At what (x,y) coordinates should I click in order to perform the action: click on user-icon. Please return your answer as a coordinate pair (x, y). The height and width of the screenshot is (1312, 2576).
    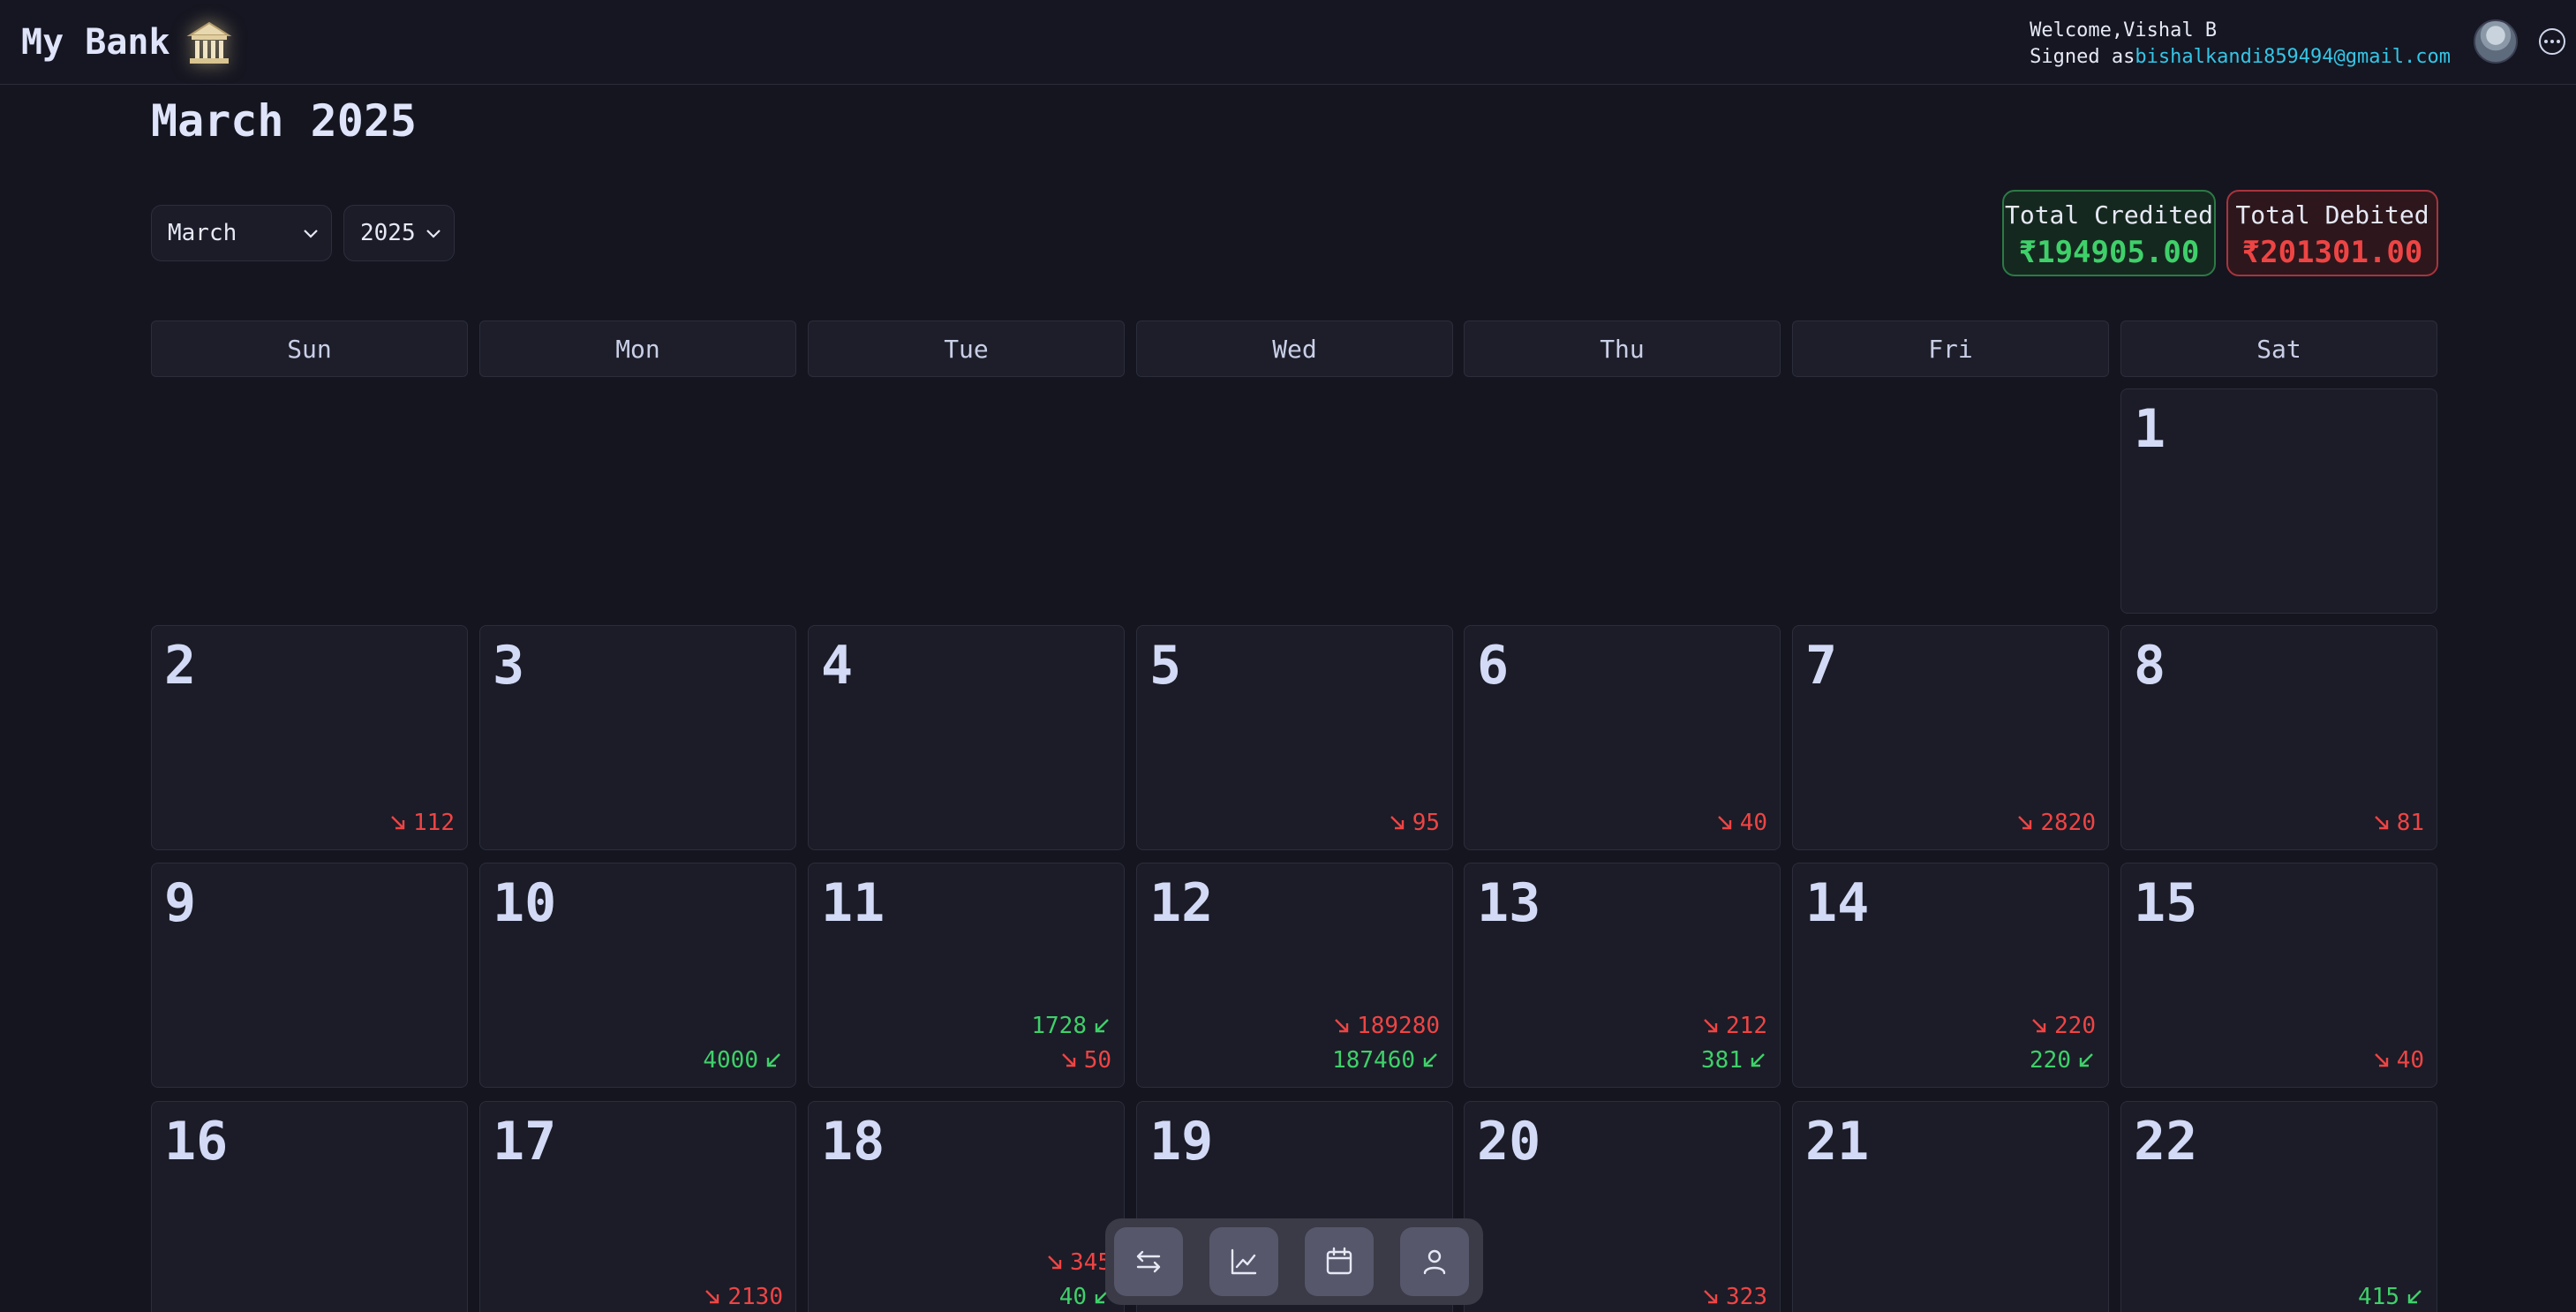
    Looking at the image, I should click on (1435, 1262).